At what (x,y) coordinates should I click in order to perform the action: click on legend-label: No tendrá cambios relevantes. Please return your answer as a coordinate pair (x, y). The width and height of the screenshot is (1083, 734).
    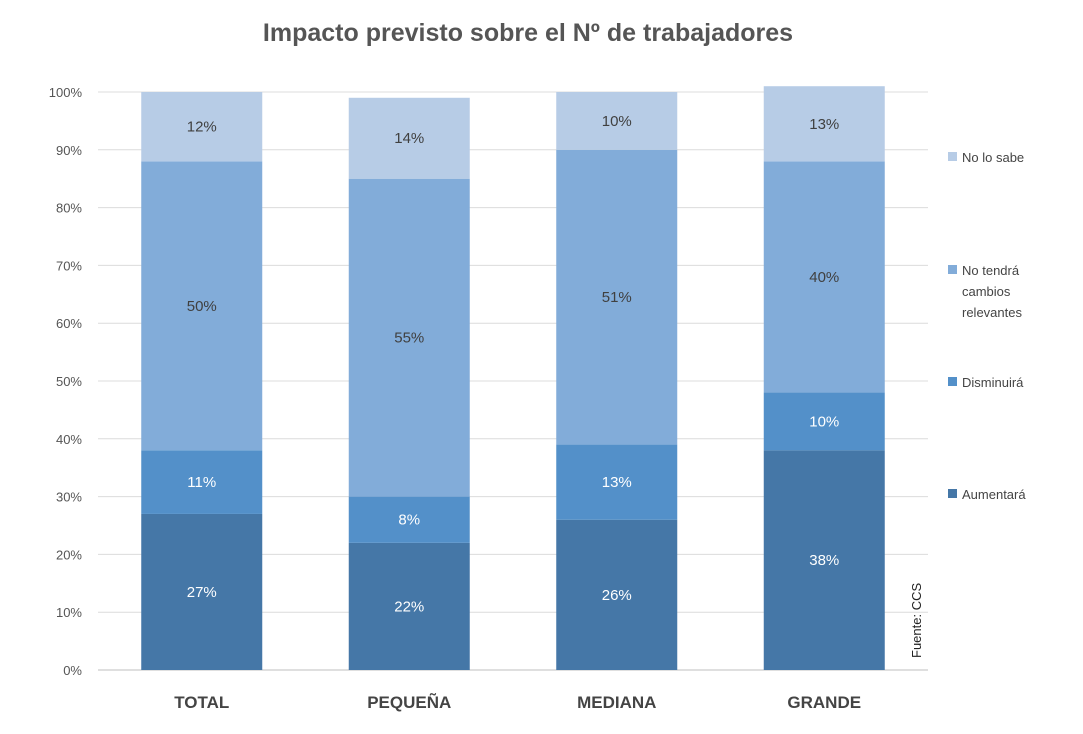
    Looking at the image, I should click on (992, 291).